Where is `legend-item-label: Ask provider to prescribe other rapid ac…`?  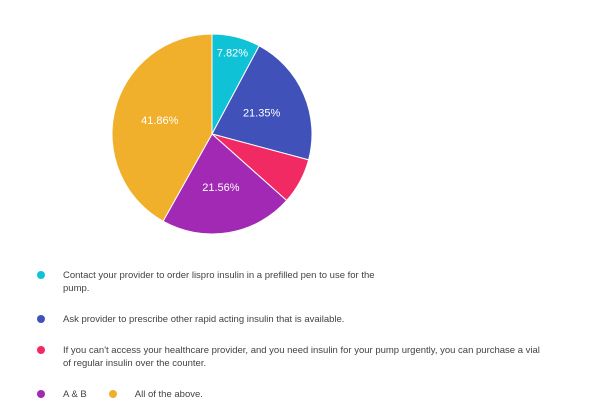 legend-item-label: Ask provider to prescribe other rapid ac… is located at coordinates (204, 319).